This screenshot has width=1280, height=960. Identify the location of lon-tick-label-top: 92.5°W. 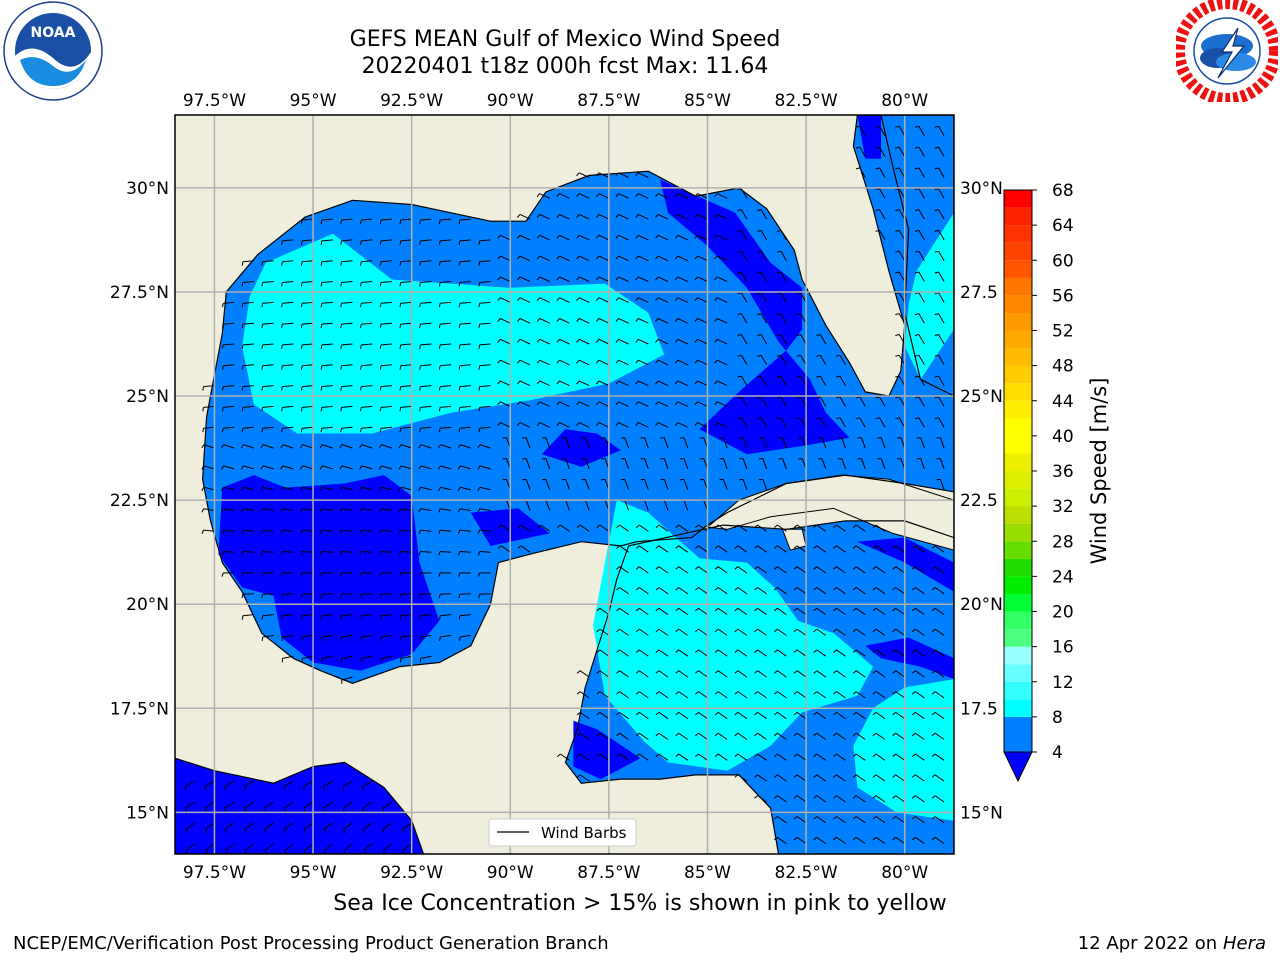
(411, 101).